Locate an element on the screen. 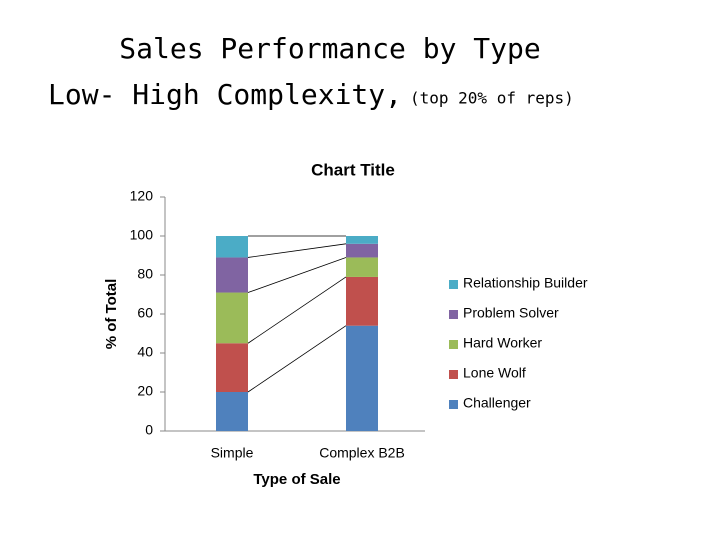  x-axis-label: Type of Sale is located at coordinates (296, 479).